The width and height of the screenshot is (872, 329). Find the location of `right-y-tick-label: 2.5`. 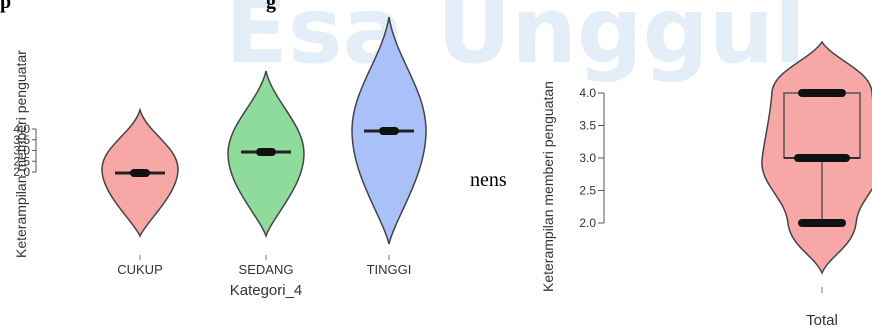

right-y-tick-label: 2.5 is located at coordinates (587, 191).